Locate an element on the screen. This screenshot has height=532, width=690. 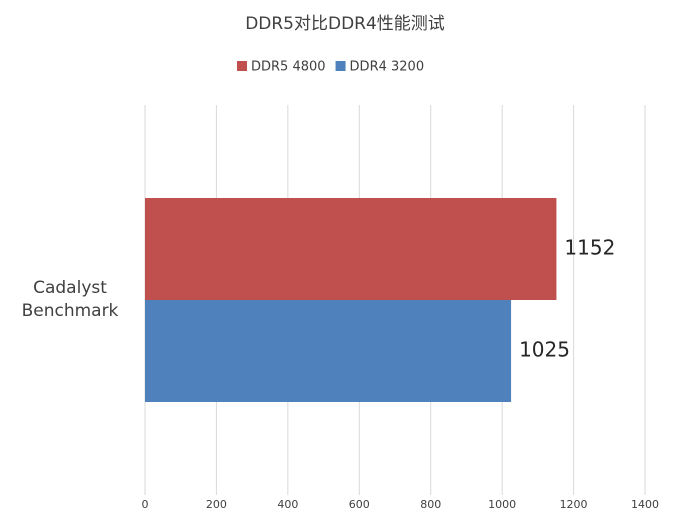
legend-label: DDR4 3200 is located at coordinates (387, 67).